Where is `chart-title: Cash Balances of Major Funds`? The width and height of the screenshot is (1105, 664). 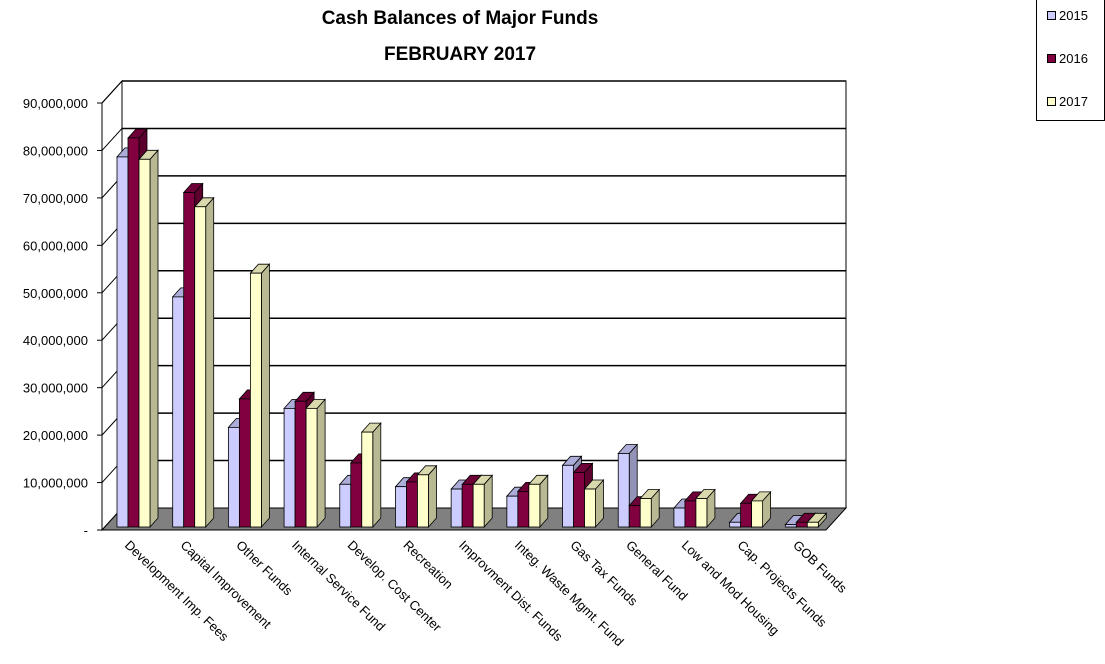
chart-title: Cash Balances of Major Funds is located at coordinates (460, 18).